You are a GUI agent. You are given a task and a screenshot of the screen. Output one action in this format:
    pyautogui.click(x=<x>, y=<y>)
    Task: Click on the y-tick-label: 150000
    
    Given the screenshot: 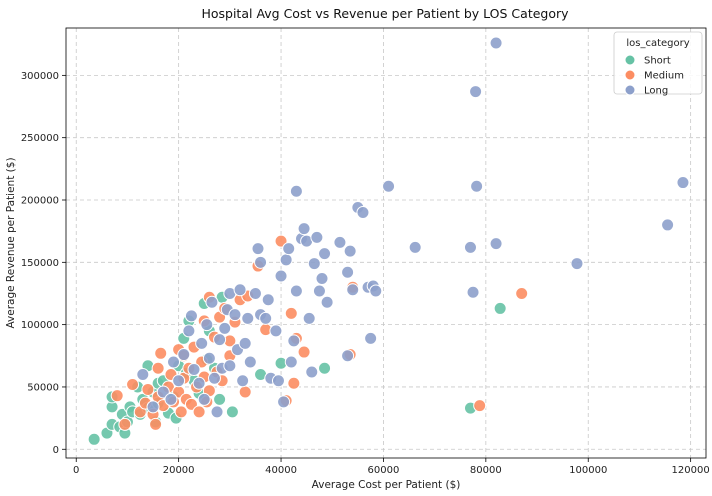 What is the action you would take?
    pyautogui.click(x=40, y=263)
    